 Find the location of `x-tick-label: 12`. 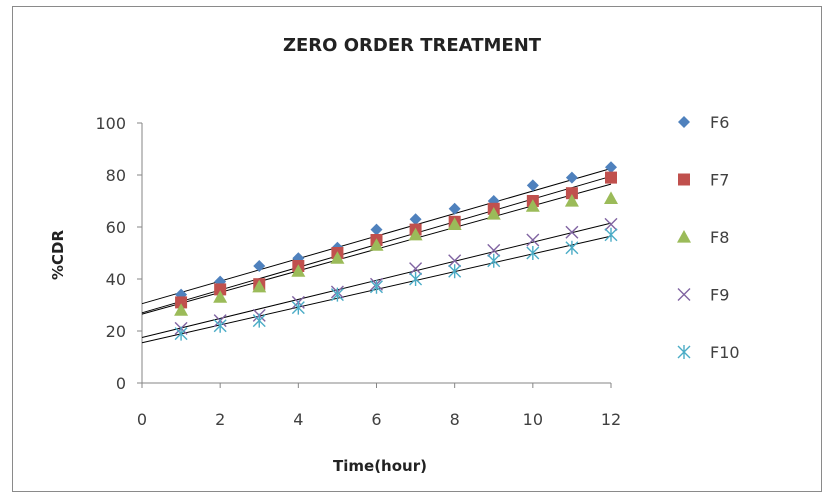

x-tick-label: 12 is located at coordinates (611, 419).